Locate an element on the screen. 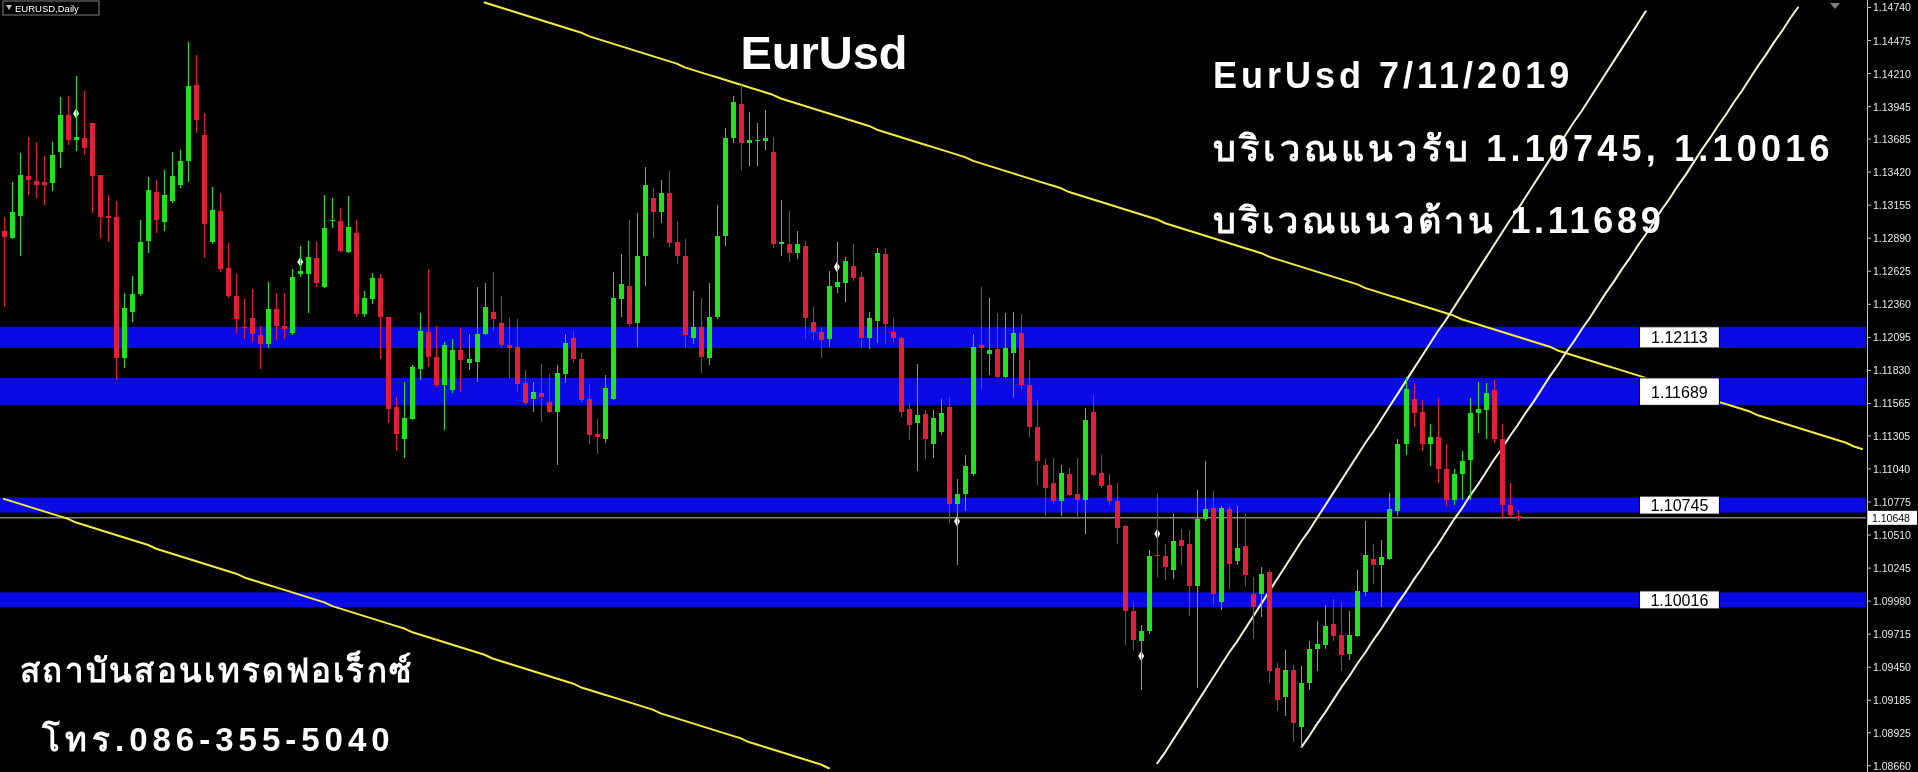  y-tick-label: 1.11830 is located at coordinates (1892, 370).